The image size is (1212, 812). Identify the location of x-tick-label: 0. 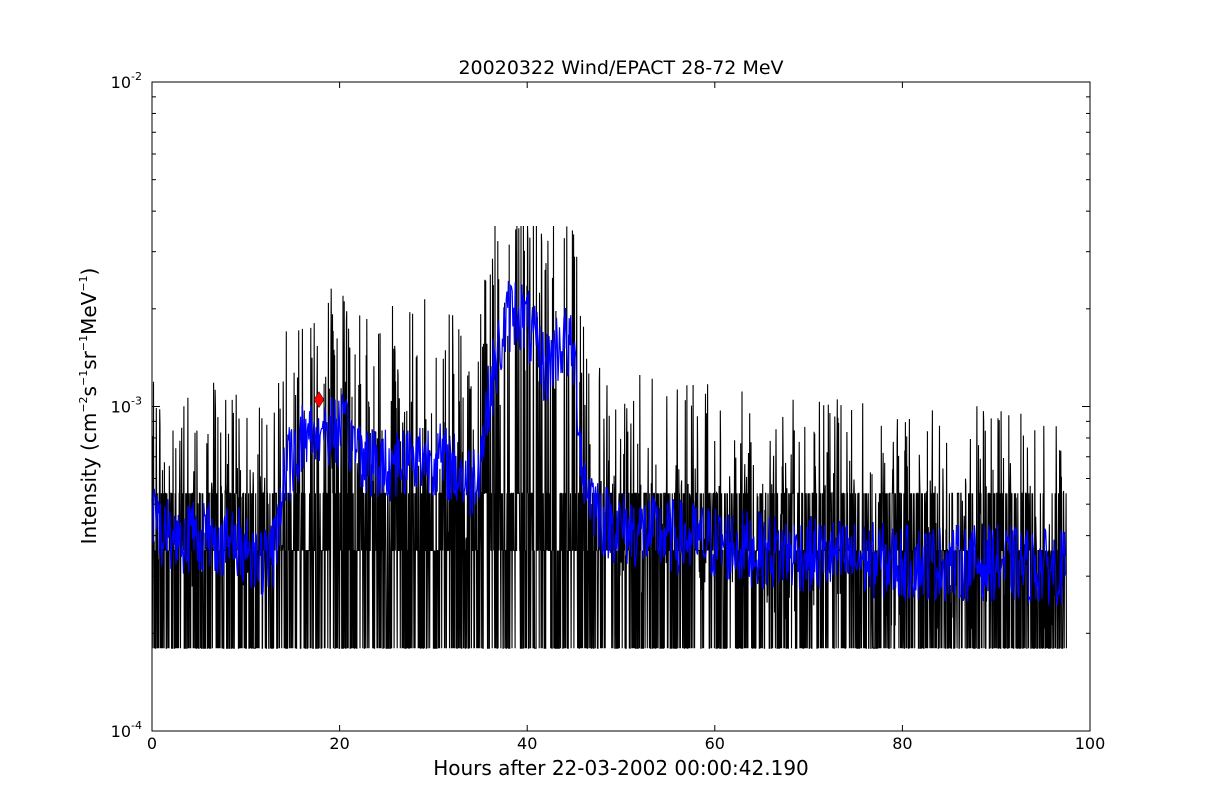
(152, 743).